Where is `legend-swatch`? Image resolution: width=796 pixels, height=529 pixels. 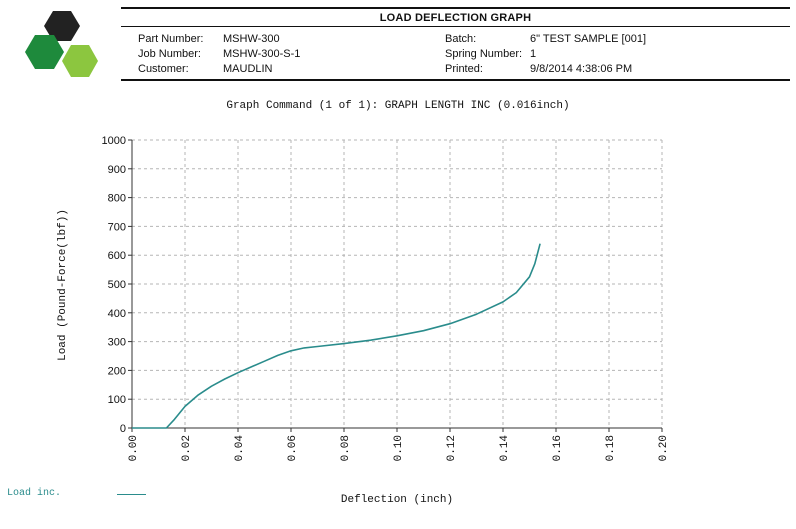
legend-swatch is located at coordinates (131, 494).